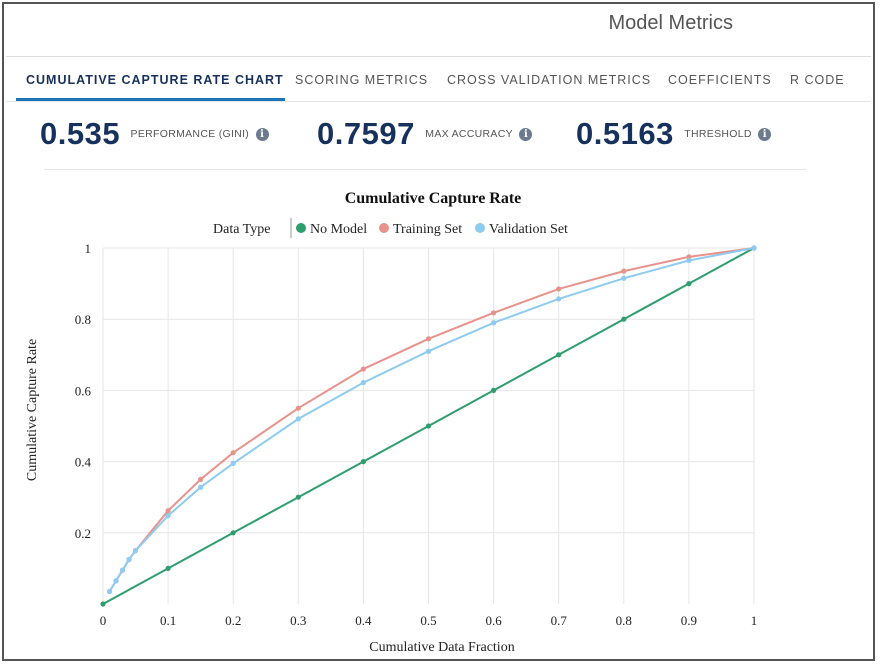 This screenshot has height=667, width=881. Describe the element at coordinates (80, 133) in the screenshot. I see `metric-value: 0.535` at that location.